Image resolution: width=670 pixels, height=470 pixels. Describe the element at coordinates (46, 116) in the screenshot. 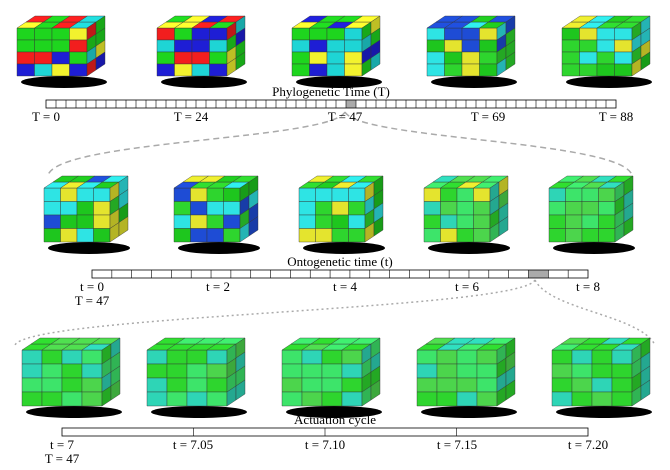

I see `timeline-label: T = 0` at that location.